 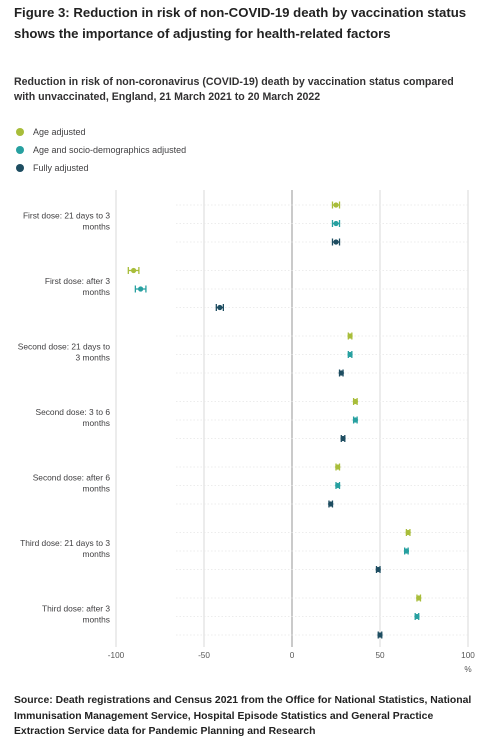 What do you see at coordinates (204, 655) in the screenshot?
I see `x-tick-label: -50` at bounding box center [204, 655].